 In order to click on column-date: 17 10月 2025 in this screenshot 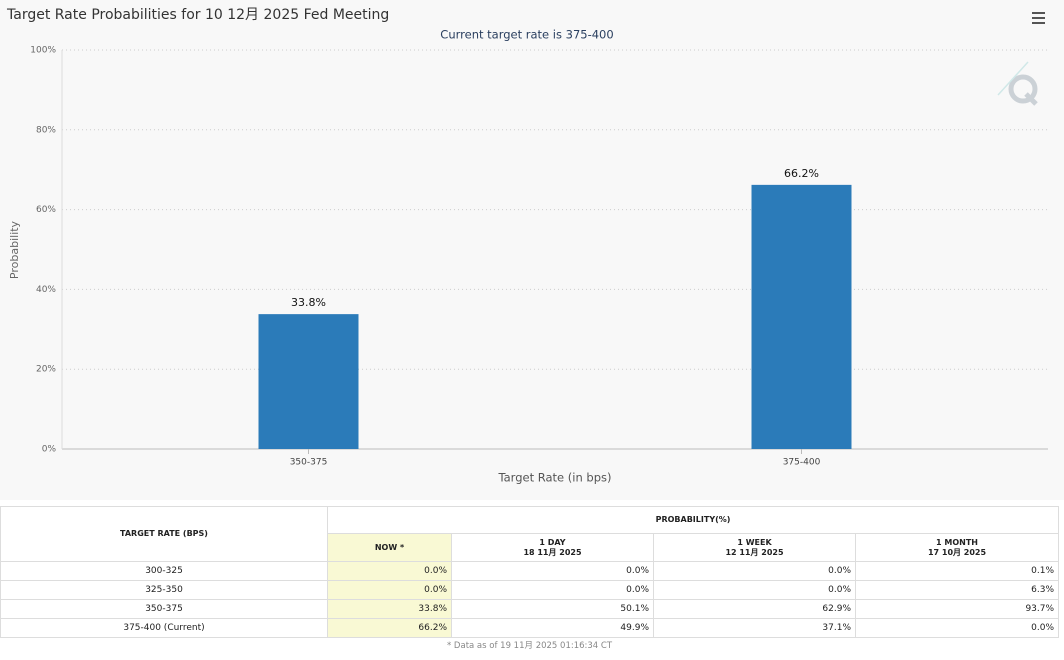, I will do `click(957, 552)`.